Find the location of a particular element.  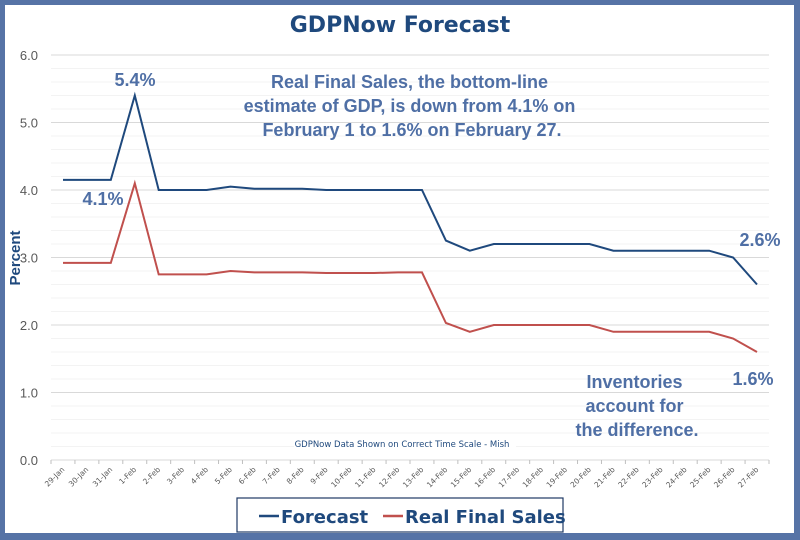

y-tick-label: 0.0 is located at coordinates (29, 460).